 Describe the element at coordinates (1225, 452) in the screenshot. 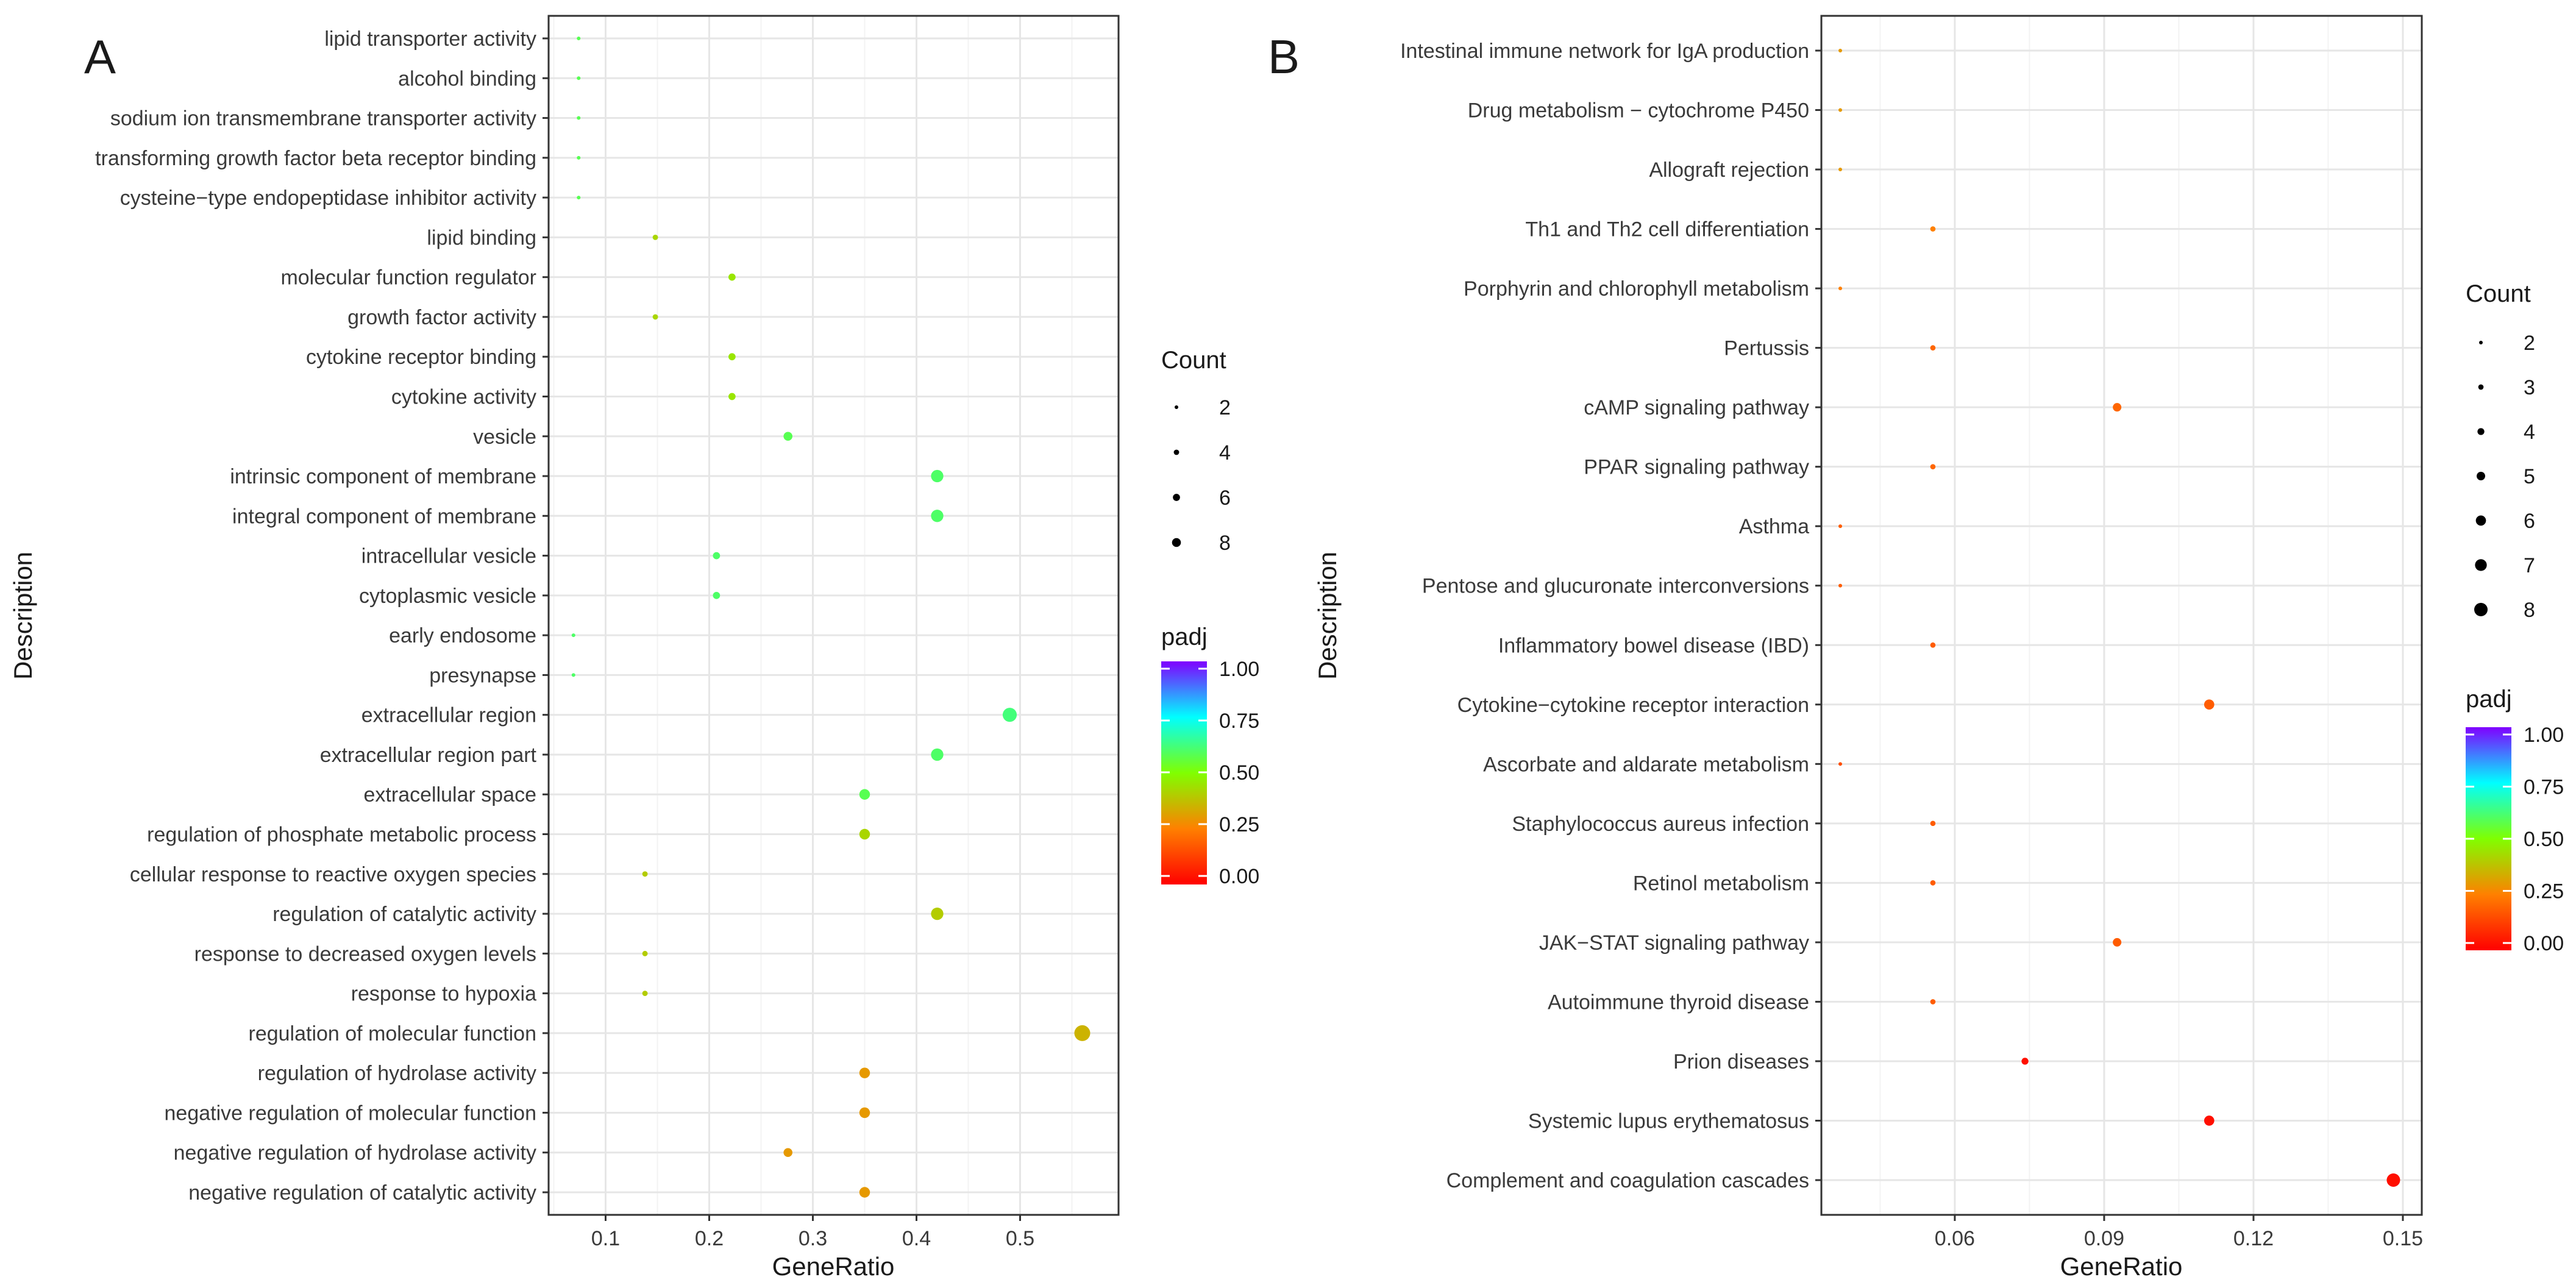

I see `a-count-legend-label: 4` at that location.